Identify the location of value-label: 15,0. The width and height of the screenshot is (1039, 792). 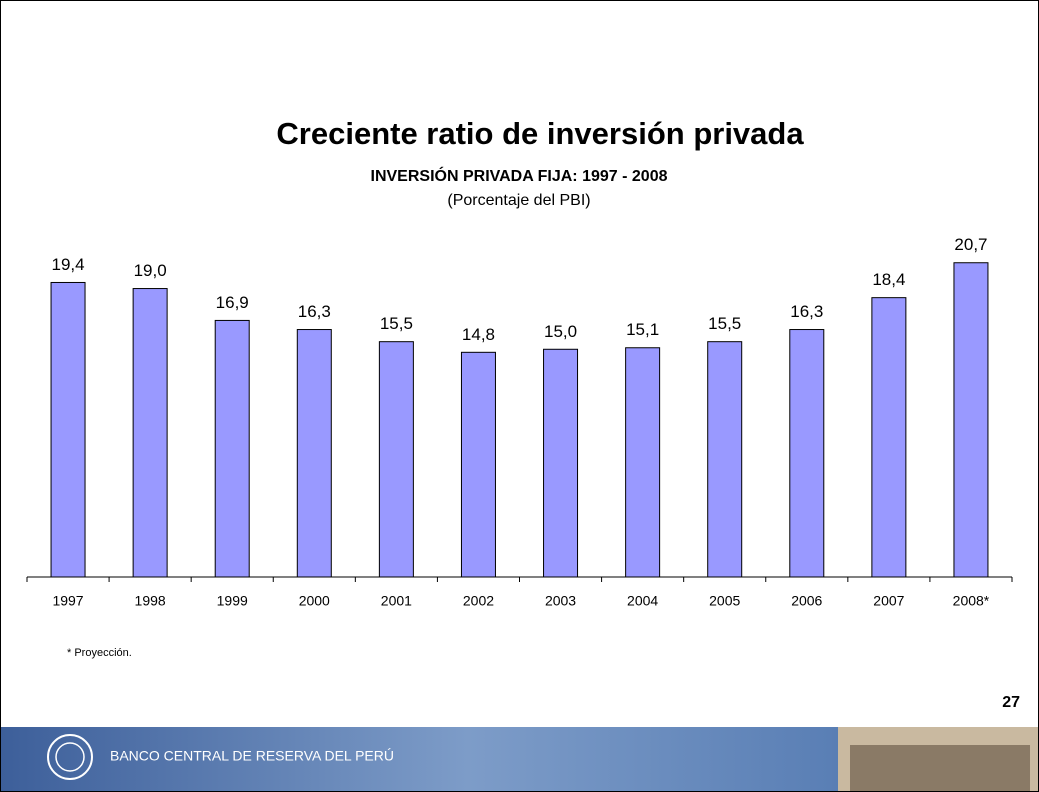
(560, 331).